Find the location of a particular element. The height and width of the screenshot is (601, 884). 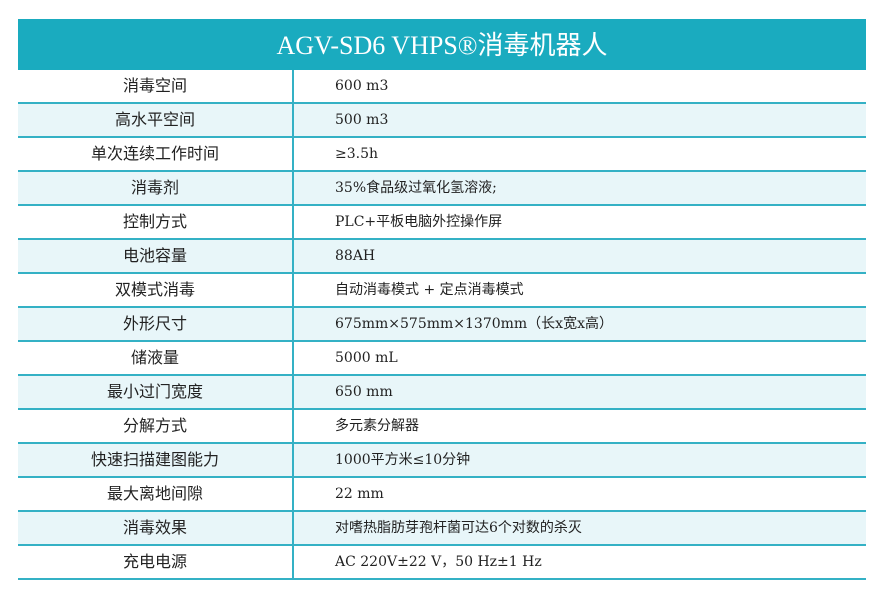

spec-value: 650 mm is located at coordinates (364, 392).